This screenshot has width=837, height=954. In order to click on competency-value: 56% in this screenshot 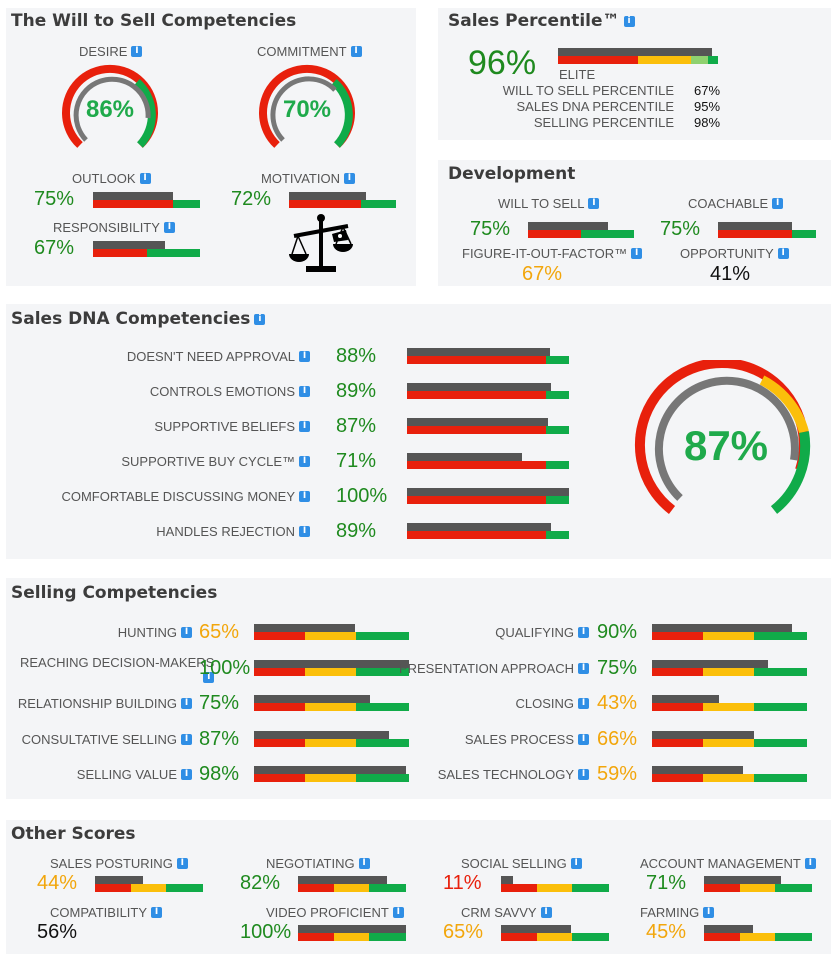, I will do `click(57, 932)`.